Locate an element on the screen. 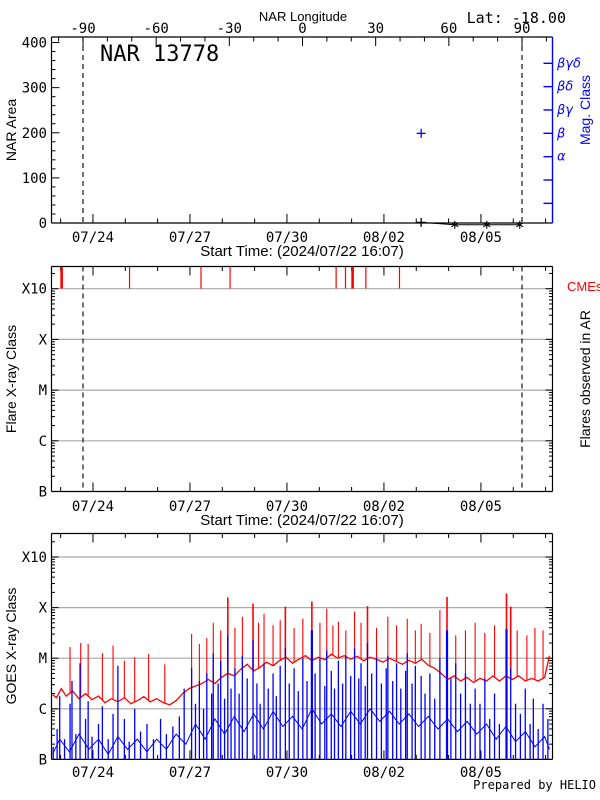 The height and width of the screenshot is (800, 600). mag-class-tick-label: βγδ is located at coordinates (568, 63).